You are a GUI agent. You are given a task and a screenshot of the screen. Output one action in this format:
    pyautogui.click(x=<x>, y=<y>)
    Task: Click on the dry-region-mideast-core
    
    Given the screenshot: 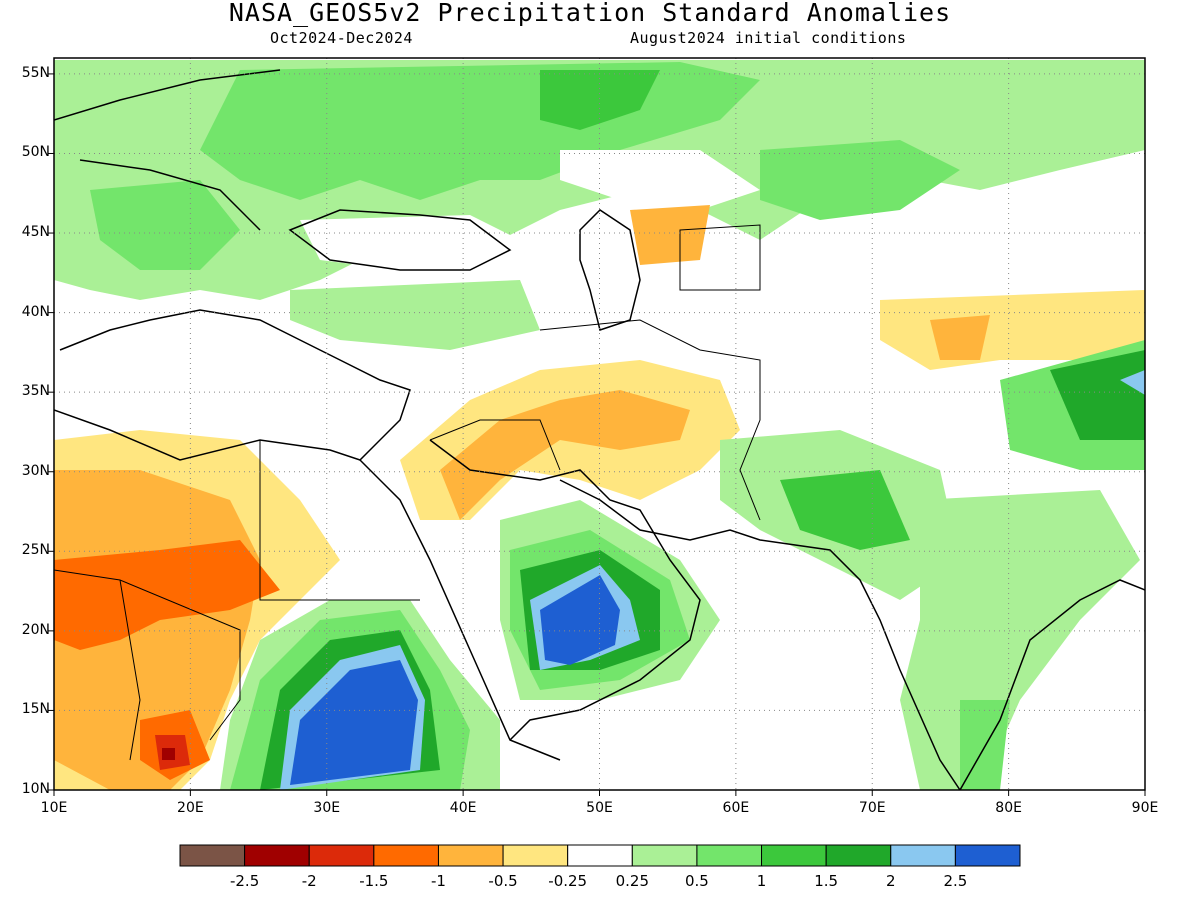 What is the action you would take?
    pyautogui.click(x=565, y=455)
    